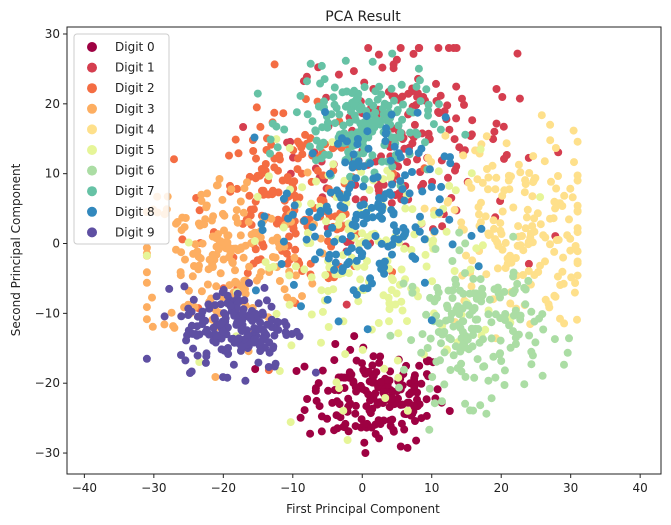 The width and height of the screenshot is (671, 525). Describe the element at coordinates (135, 232) in the screenshot. I see `legend-label: Digit 9` at that location.